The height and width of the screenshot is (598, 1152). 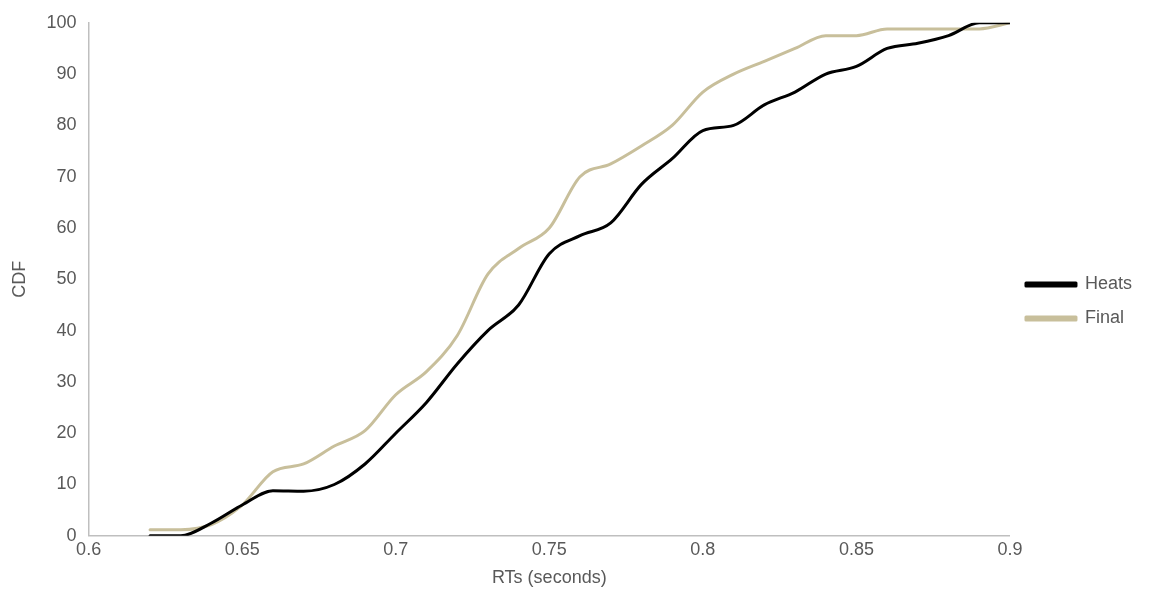 I want to click on y-tick-label: 80, so click(x=66, y=124).